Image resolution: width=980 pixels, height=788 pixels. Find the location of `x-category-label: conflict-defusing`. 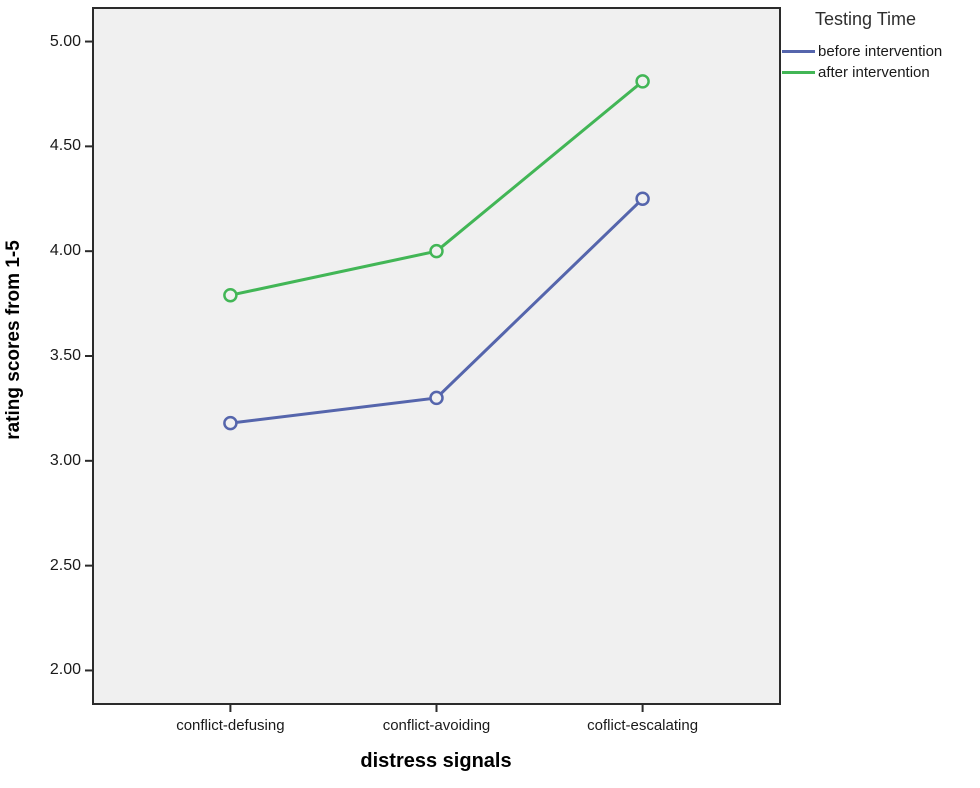

x-category-label: conflict-defusing is located at coordinates (230, 725).